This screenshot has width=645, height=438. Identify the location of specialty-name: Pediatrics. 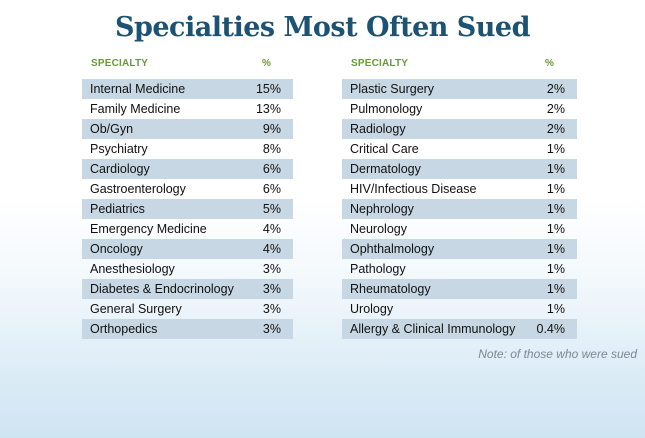
(117, 209).